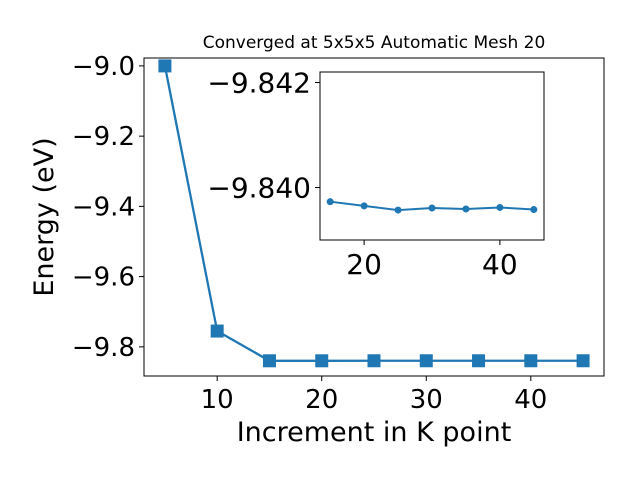  What do you see at coordinates (103, 348) in the screenshot?
I see `main-y-tick-label: −9.8` at bounding box center [103, 348].